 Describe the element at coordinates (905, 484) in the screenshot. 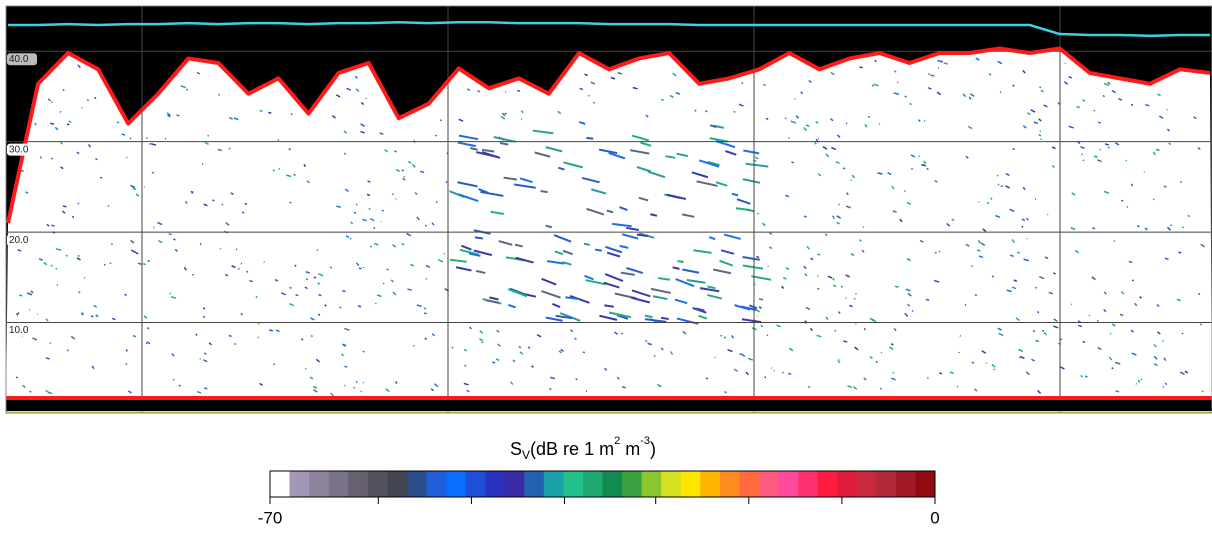

I see `colorbar-swatch` at that location.